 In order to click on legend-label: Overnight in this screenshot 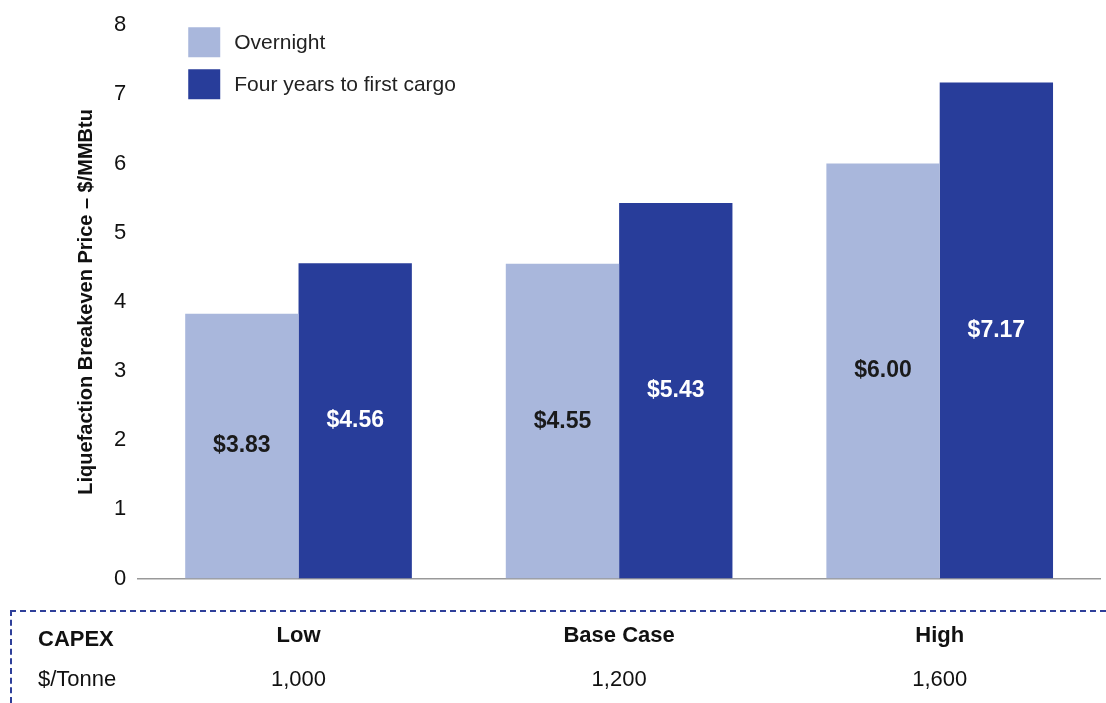, I will do `click(280, 41)`.